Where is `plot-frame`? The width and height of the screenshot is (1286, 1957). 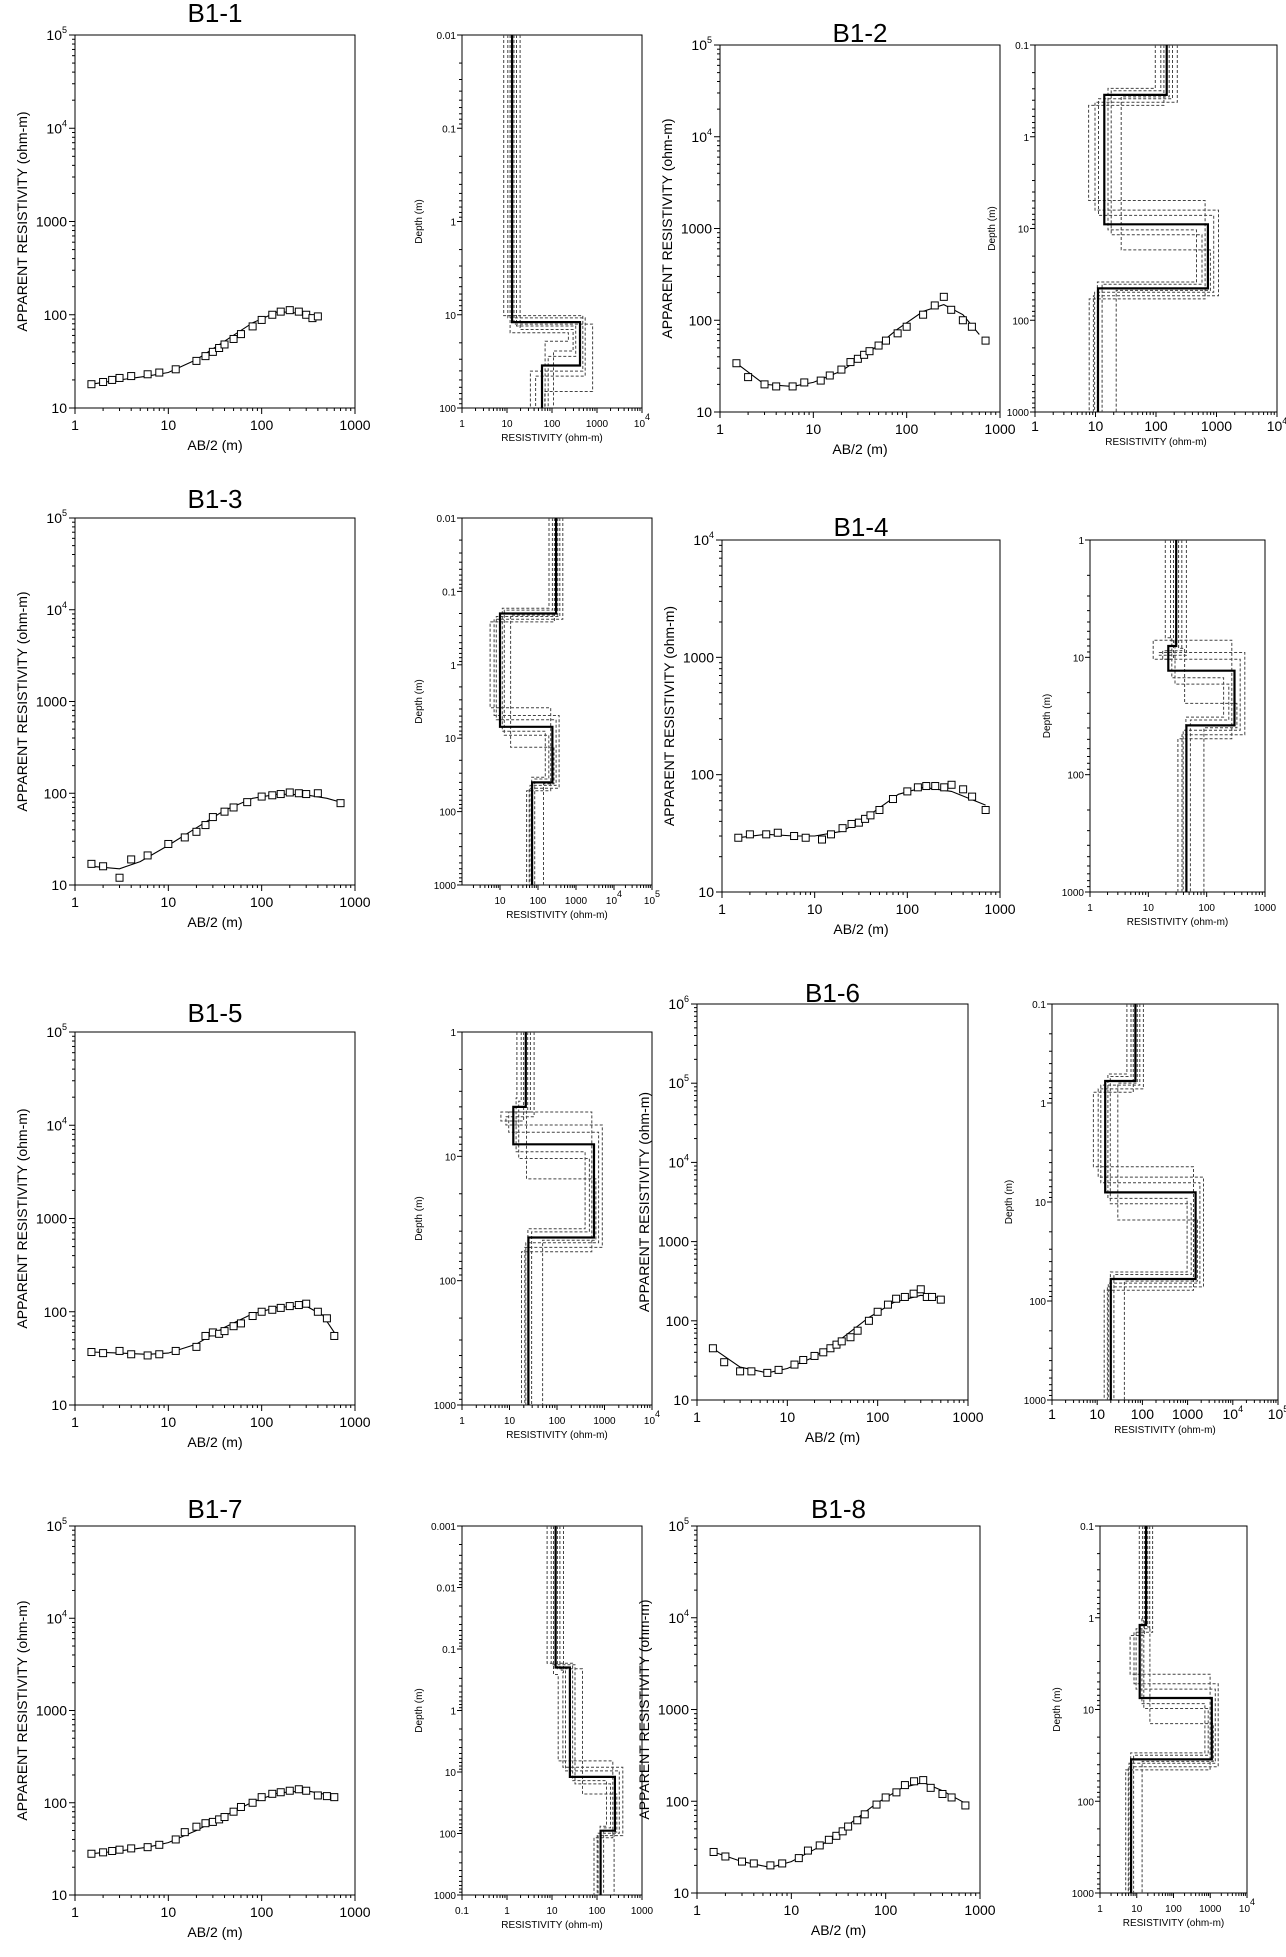 plot-frame is located at coordinates (1173, 1709).